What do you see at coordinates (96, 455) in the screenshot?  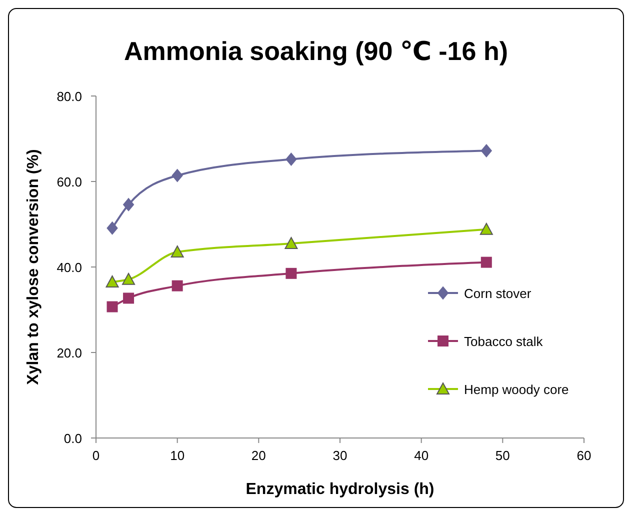 I see `x-tick-label: 0` at bounding box center [96, 455].